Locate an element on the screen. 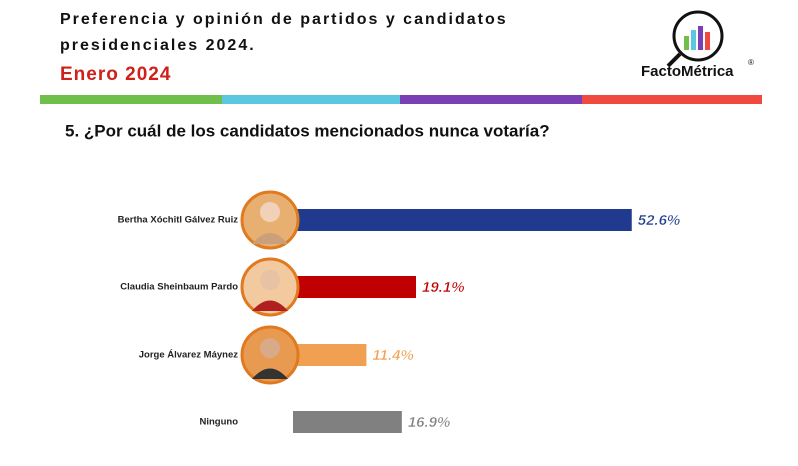  avatars is located at coordinates (270, 287).